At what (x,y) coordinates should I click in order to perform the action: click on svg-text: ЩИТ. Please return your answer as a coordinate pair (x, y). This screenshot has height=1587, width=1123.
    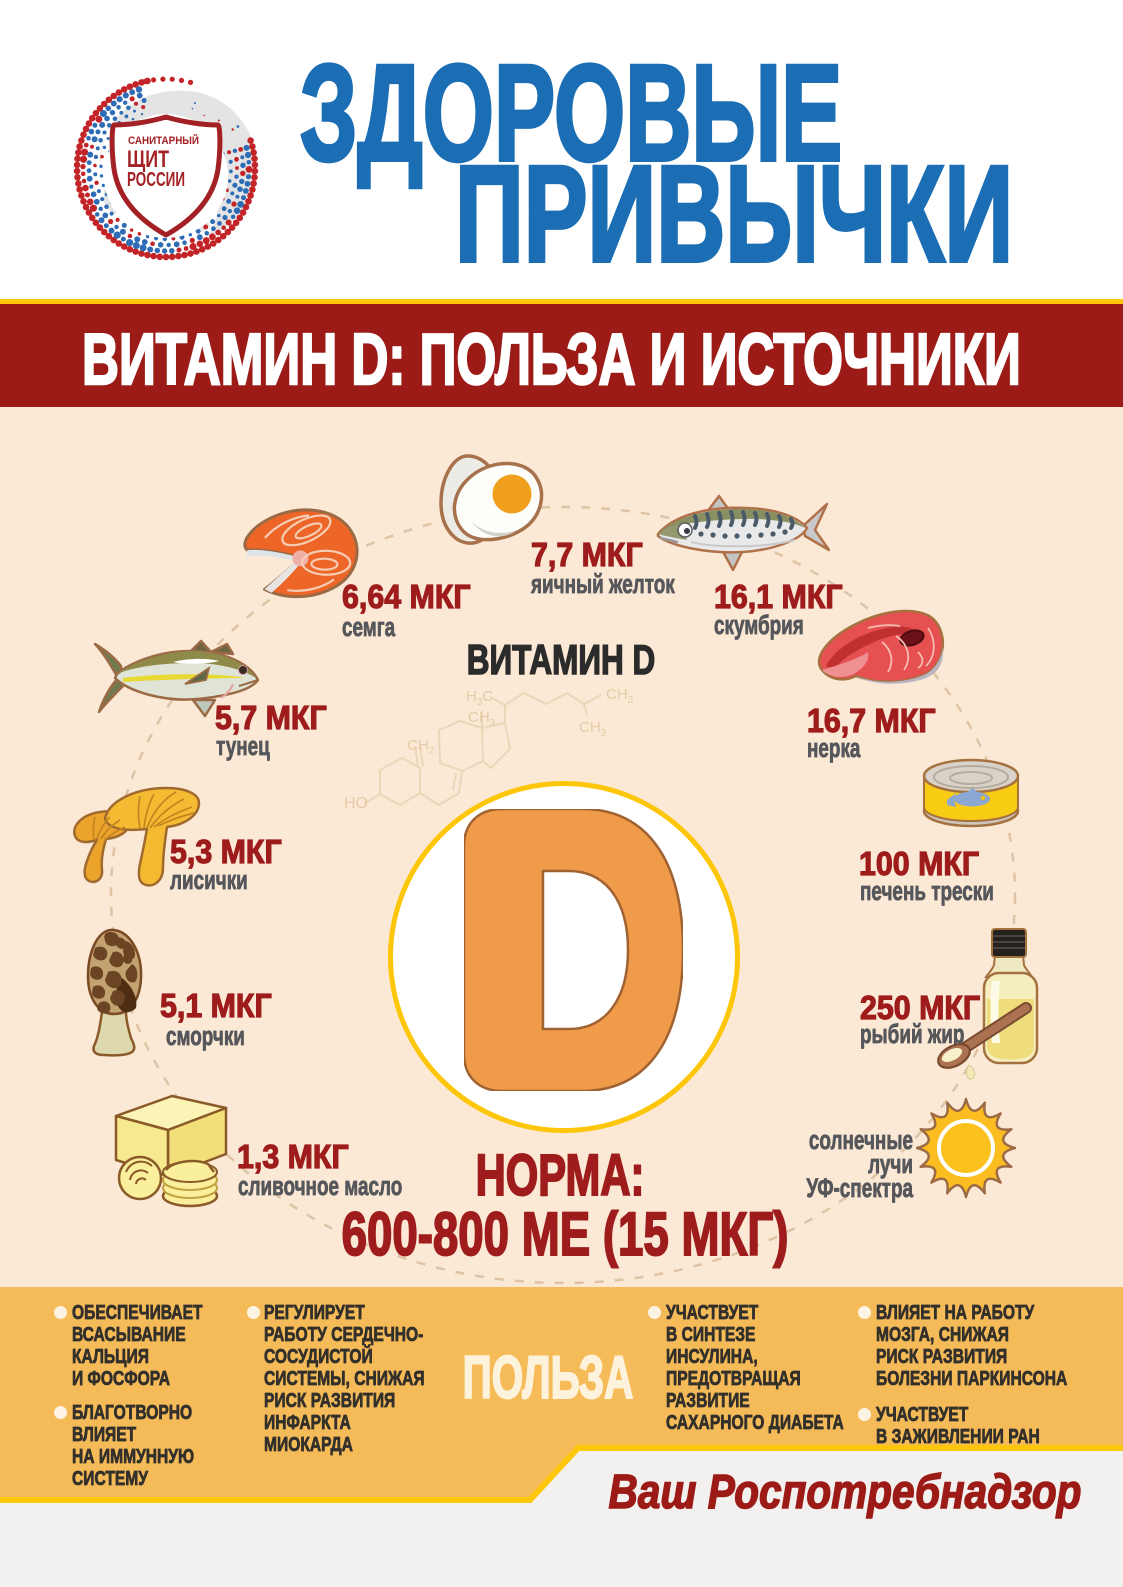
    Looking at the image, I should click on (148, 159).